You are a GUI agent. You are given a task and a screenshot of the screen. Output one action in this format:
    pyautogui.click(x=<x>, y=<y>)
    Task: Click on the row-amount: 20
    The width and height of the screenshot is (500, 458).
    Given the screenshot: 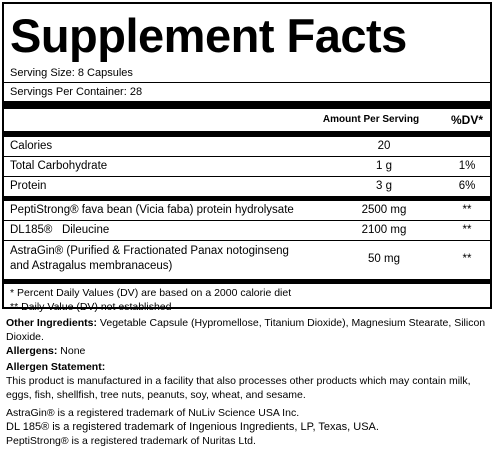 What is the action you would take?
    pyautogui.click(x=384, y=146)
    